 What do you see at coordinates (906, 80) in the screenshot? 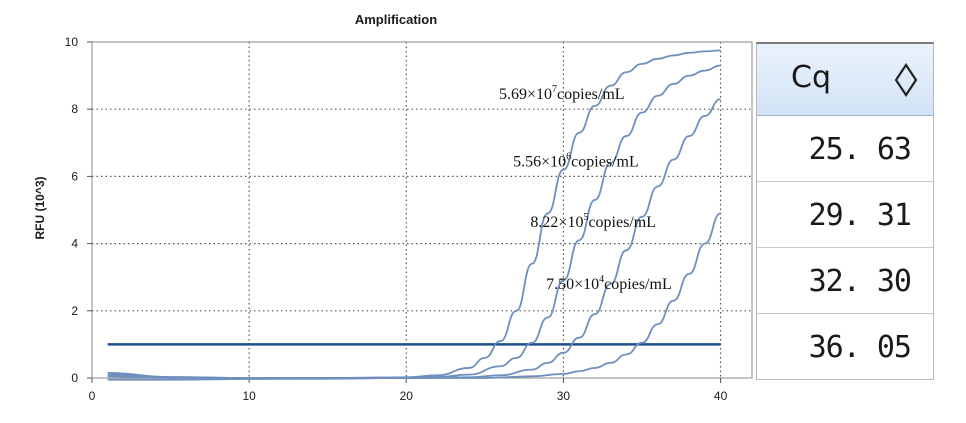
I see `sort-diamond-icon` at bounding box center [906, 80].